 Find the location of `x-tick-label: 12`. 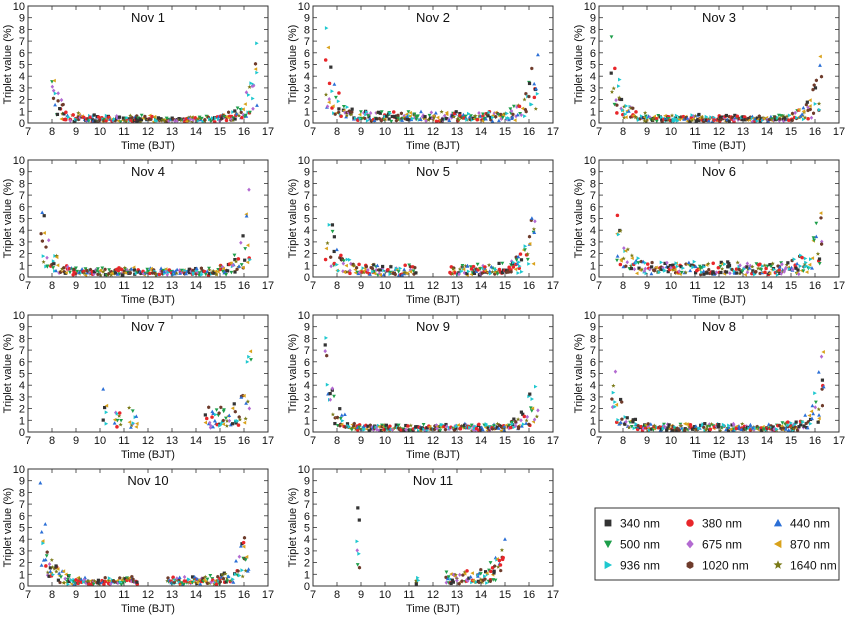

x-tick-label: 12 is located at coordinates (719, 132).